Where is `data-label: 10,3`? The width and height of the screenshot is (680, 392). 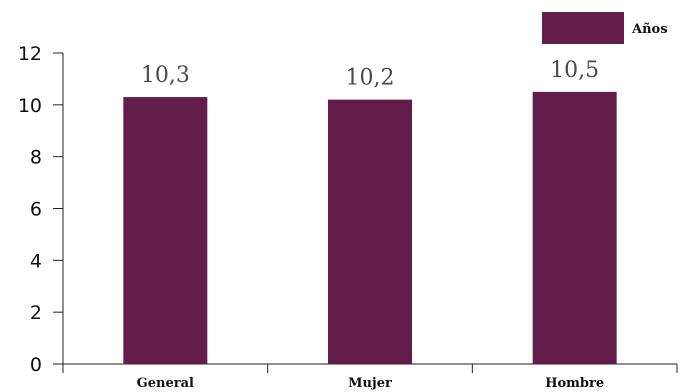
data-label: 10,3 is located at coordinates (165, 75).